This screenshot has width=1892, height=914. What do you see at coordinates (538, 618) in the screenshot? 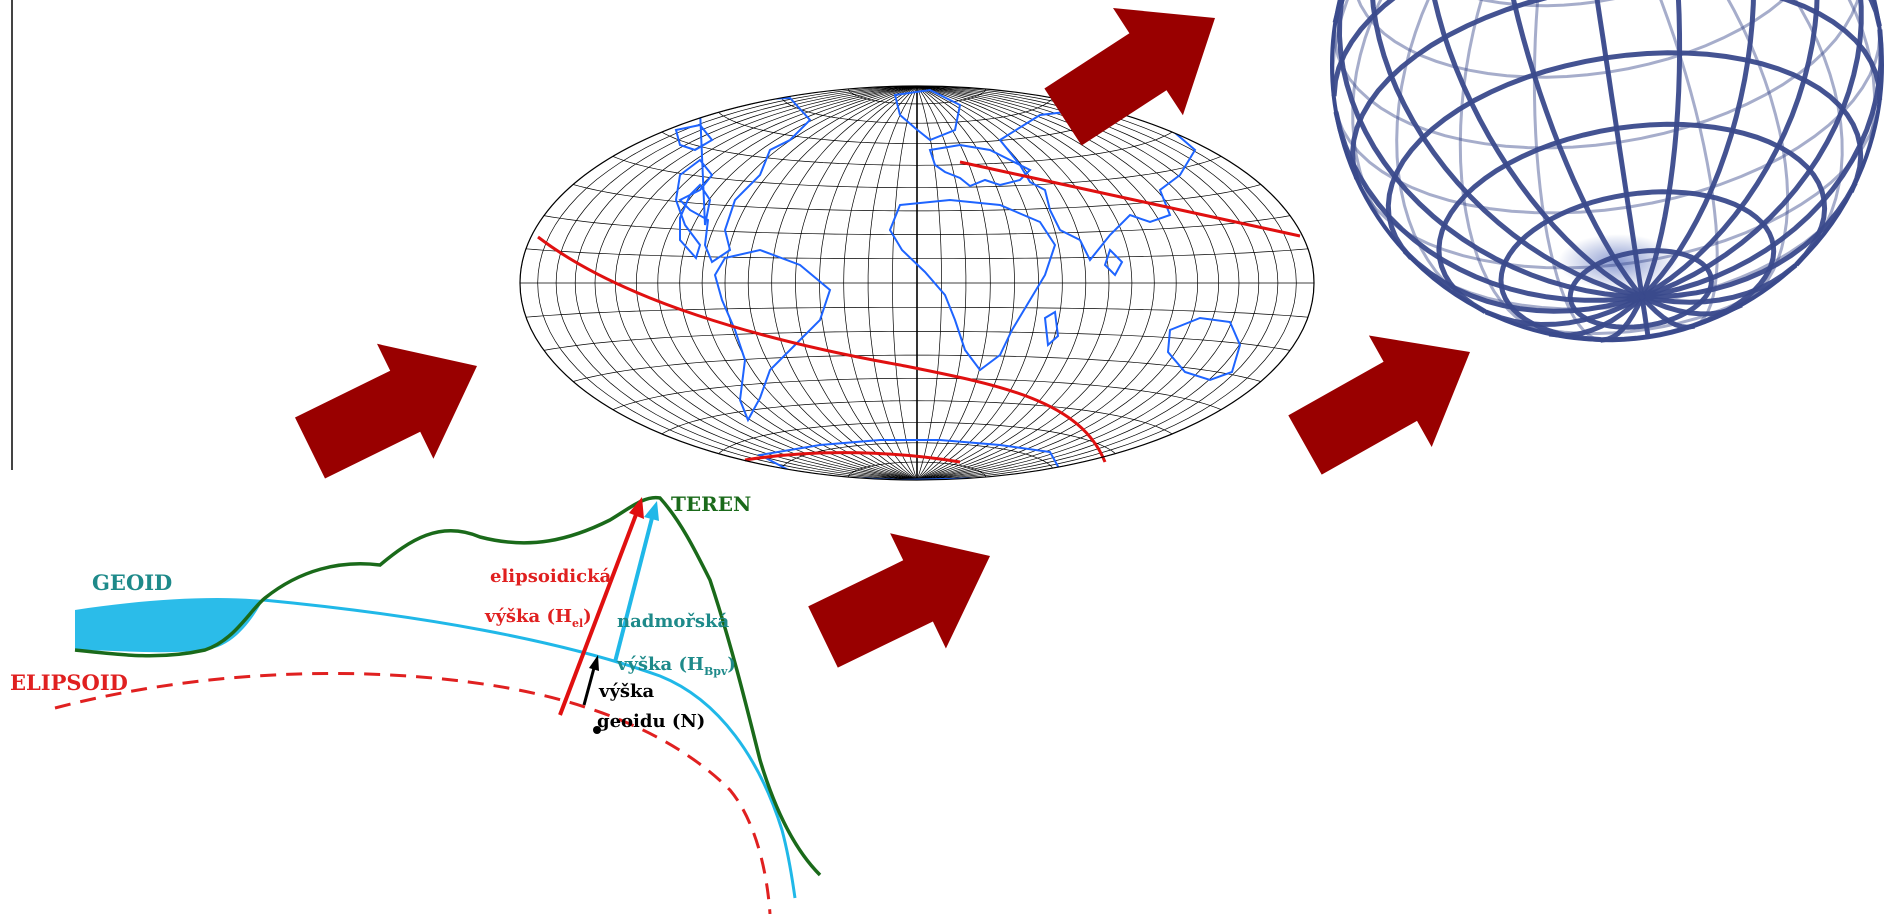
I see `ellipsoidal-height-label-line2: výška (Hel)` at bounding box center [538, 618].